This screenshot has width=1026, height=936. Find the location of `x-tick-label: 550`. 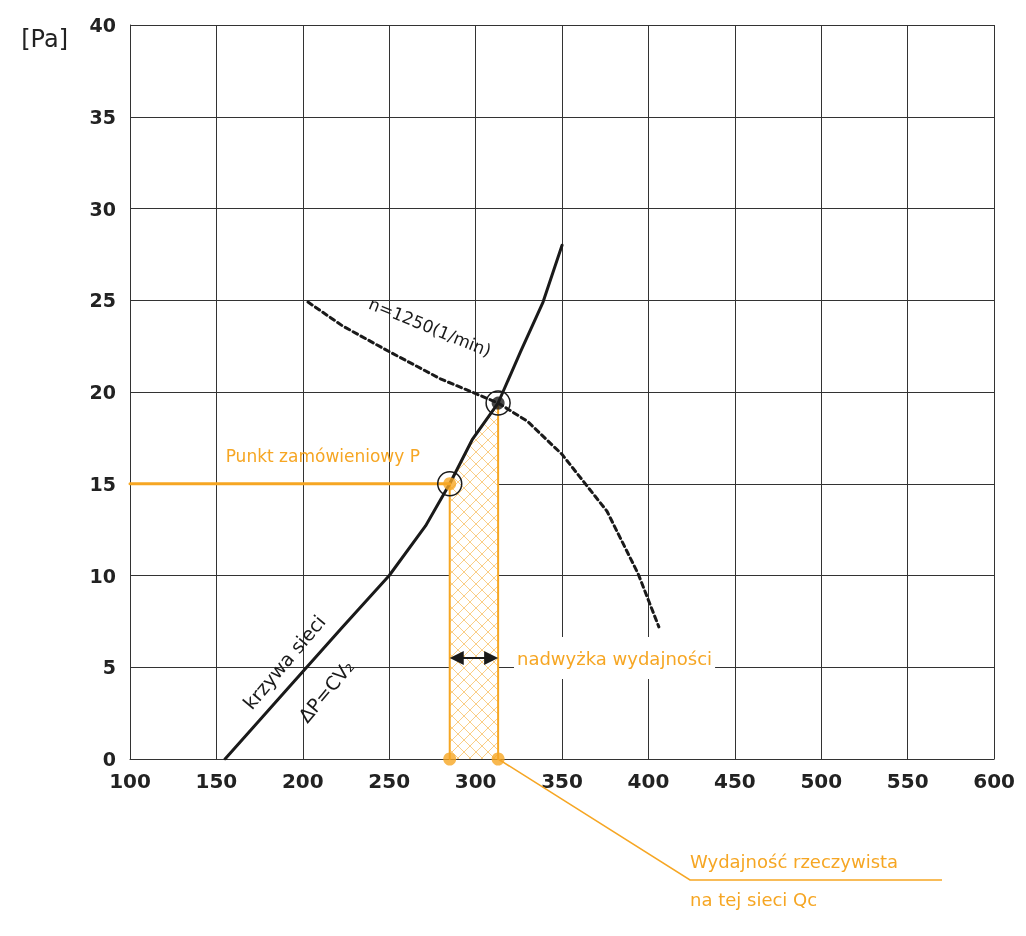

x-tick-label: 550 is located at coordinates (907, 781).